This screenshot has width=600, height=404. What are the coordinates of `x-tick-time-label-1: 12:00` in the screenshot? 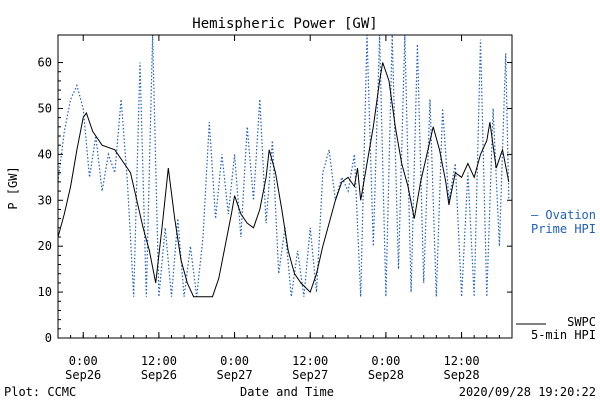 It's located at (159, 361).